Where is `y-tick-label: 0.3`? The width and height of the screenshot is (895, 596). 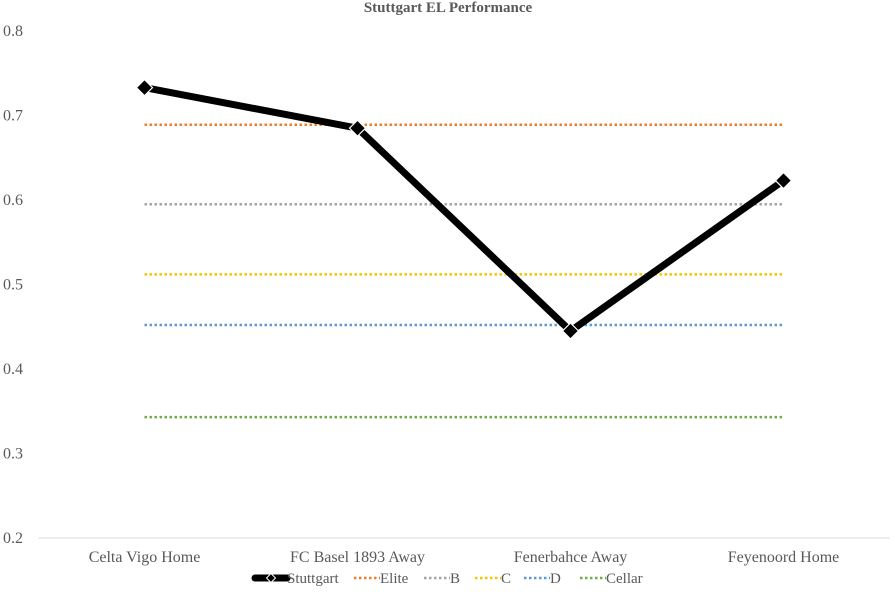
y-tick-label: 0.3 is located at coordinates (13, 454).